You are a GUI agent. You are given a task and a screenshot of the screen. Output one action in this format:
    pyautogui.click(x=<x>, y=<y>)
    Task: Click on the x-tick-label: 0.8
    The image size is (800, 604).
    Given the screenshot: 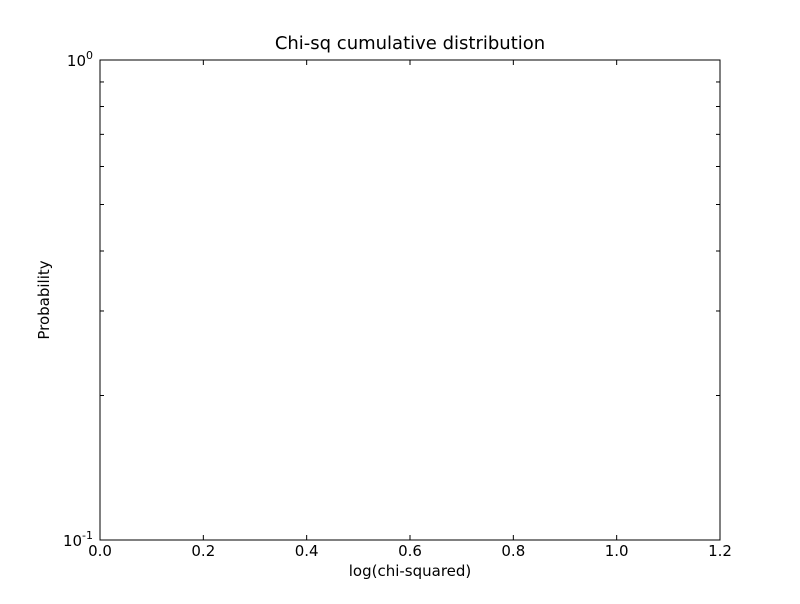 What is the action you would take?
    pyautogui.click(x=513, y=551)
    